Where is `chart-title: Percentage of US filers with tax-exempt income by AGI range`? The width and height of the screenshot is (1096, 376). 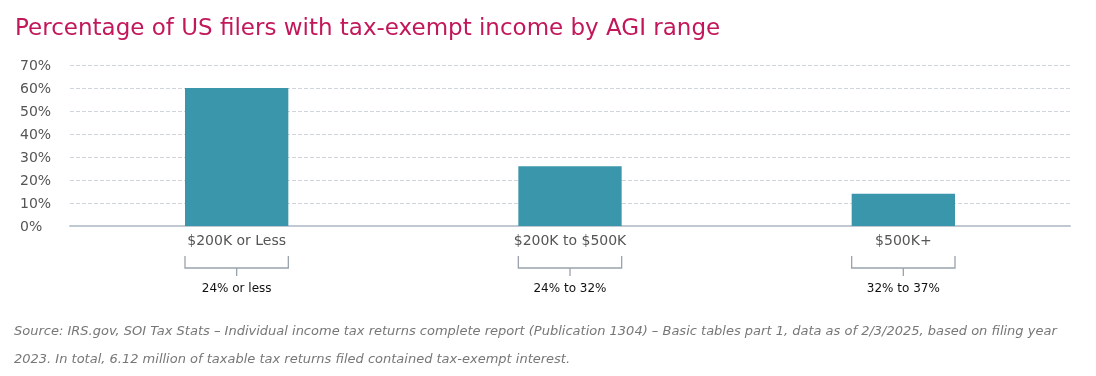 chart-title: Percentage of US filers with tax-exempt income by AGI range is located at coordinates (368, 26).